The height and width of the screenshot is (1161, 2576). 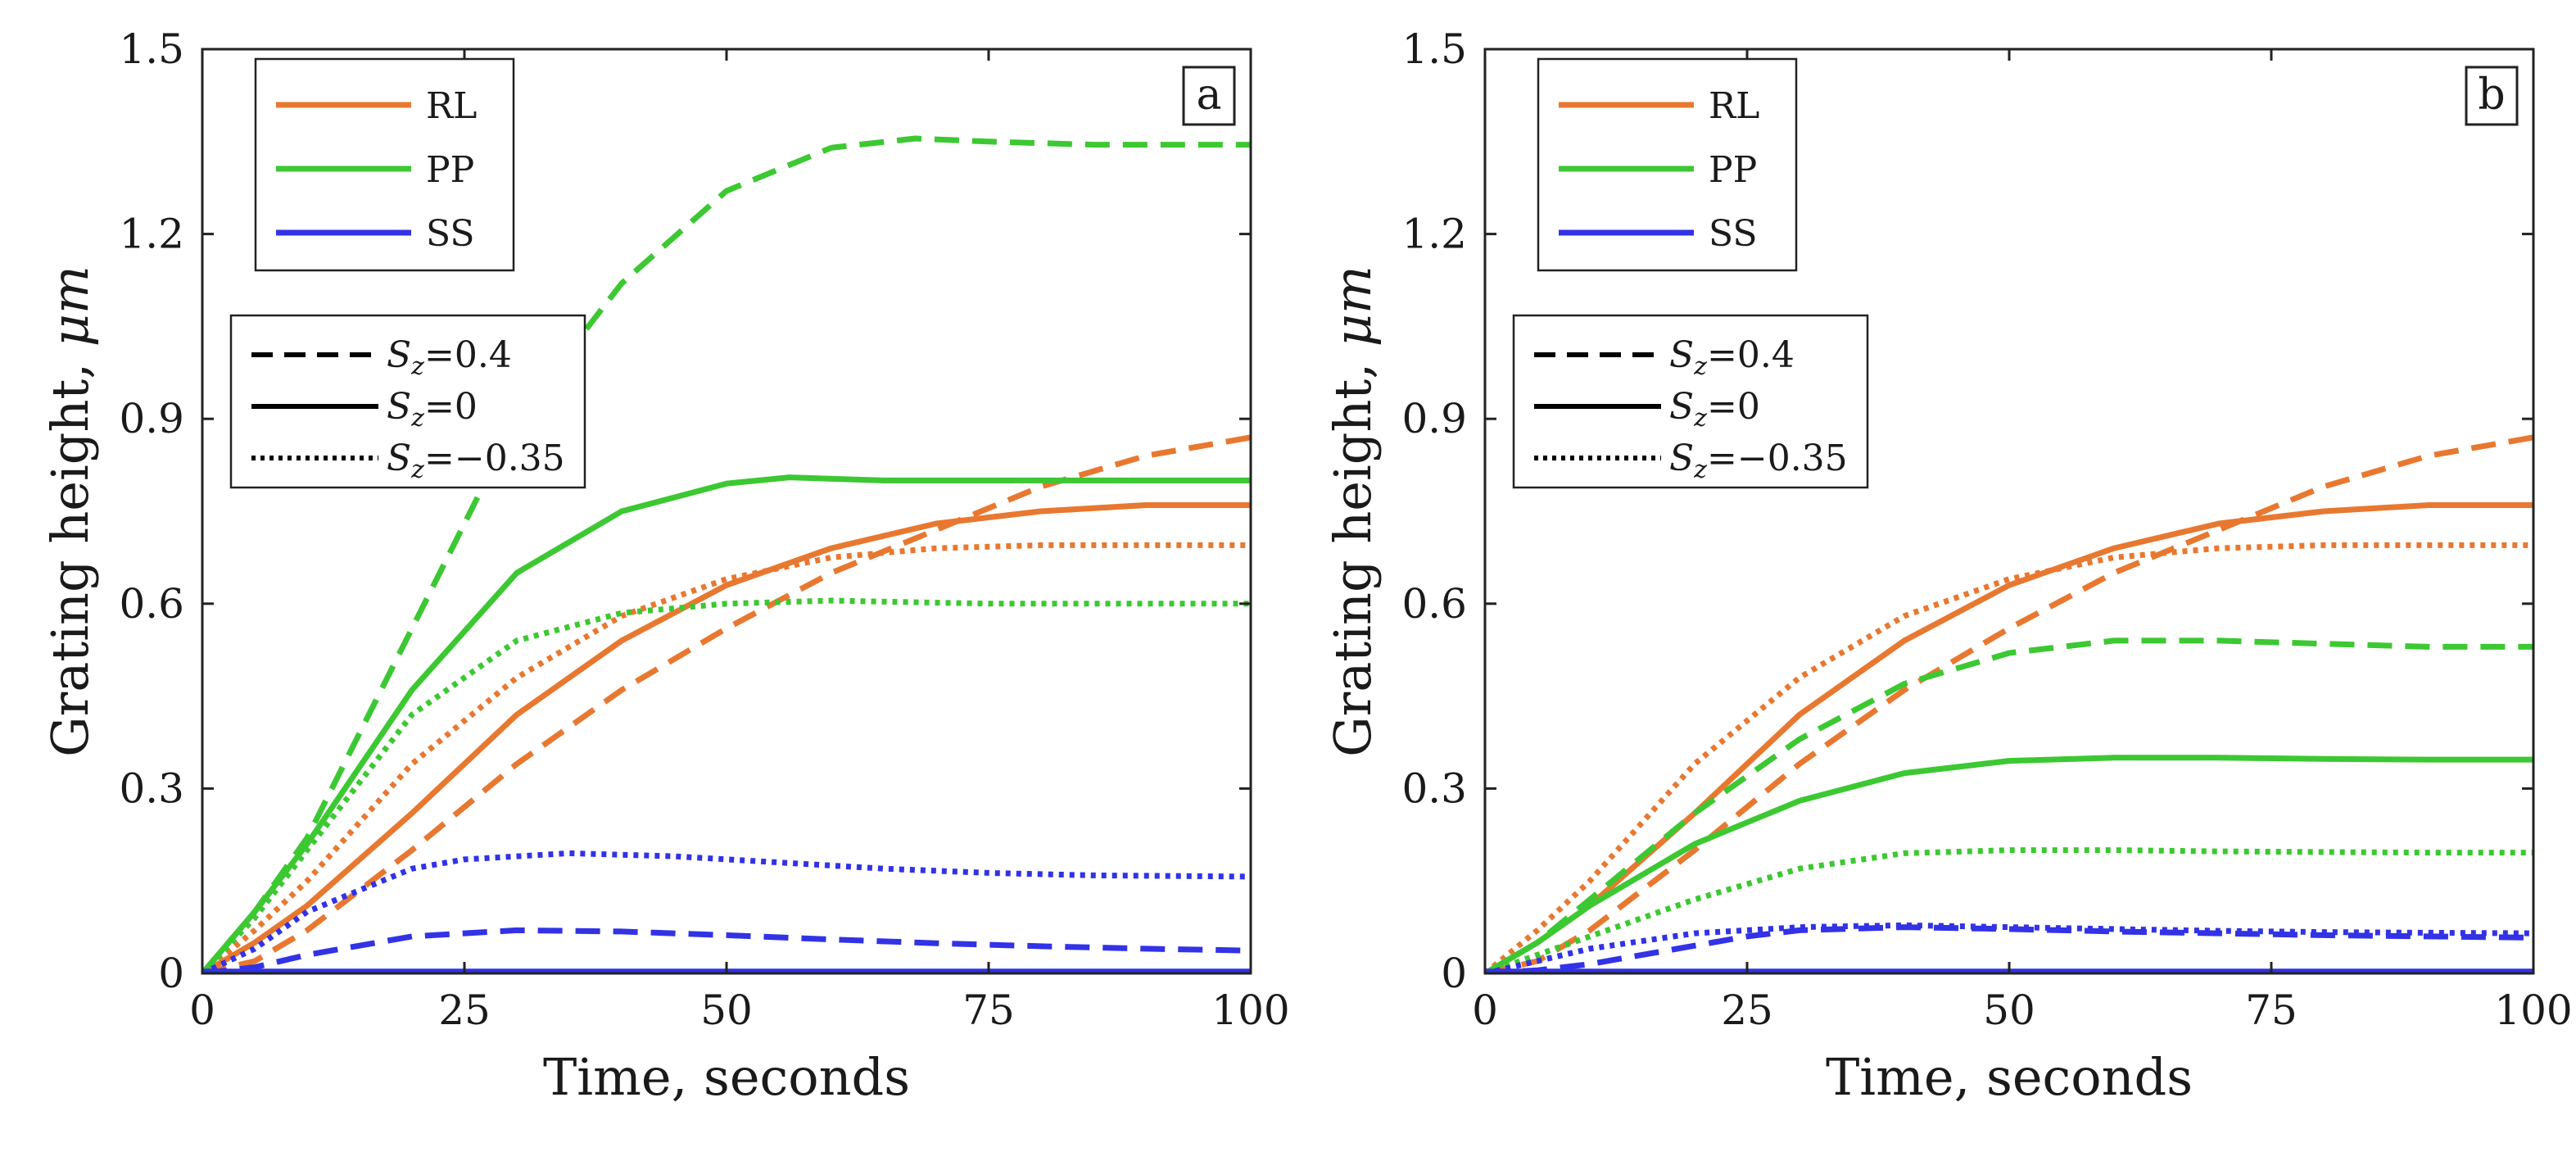 I want to click on panel-tag-label: a, so click(x=1208, y=95).